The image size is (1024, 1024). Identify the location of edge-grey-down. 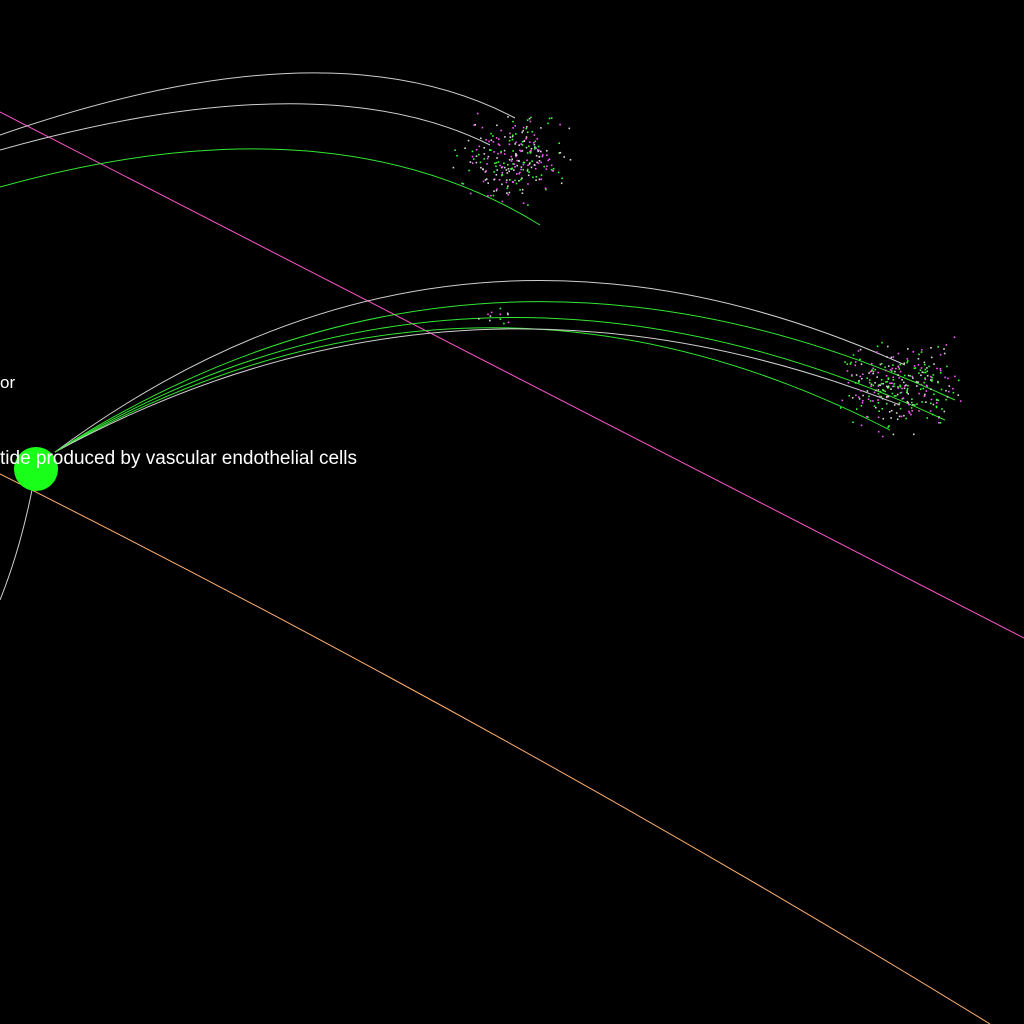
(16, 545).